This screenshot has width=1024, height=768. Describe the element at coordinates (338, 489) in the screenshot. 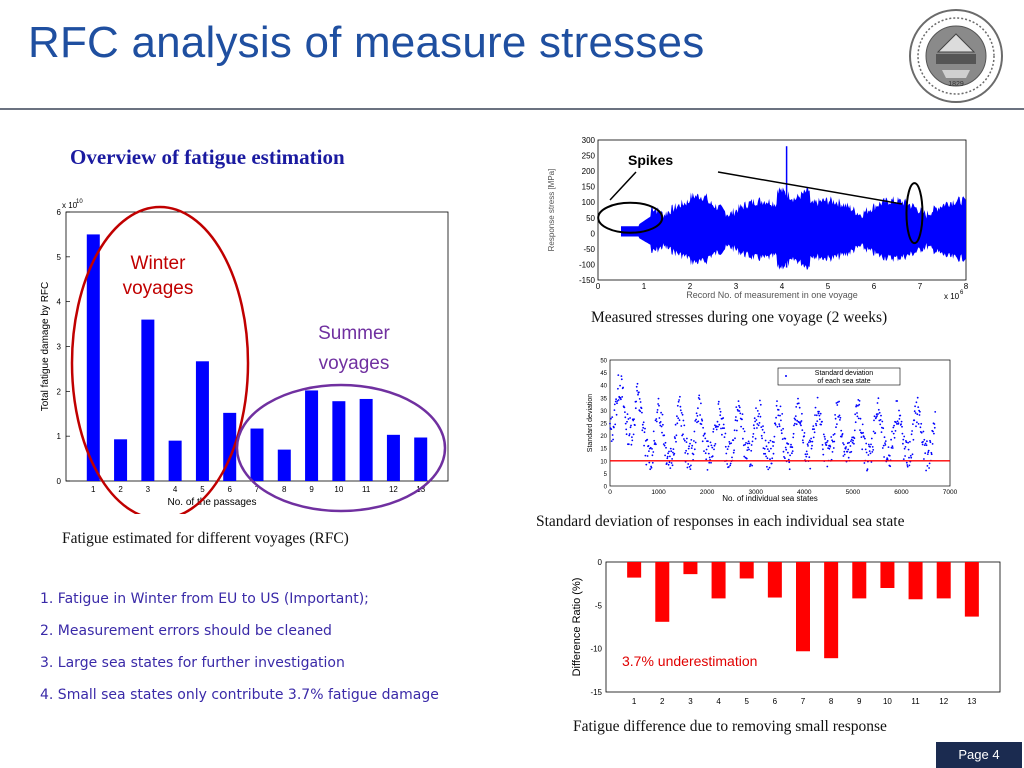

I see `x-tick-label: 10` at that location.